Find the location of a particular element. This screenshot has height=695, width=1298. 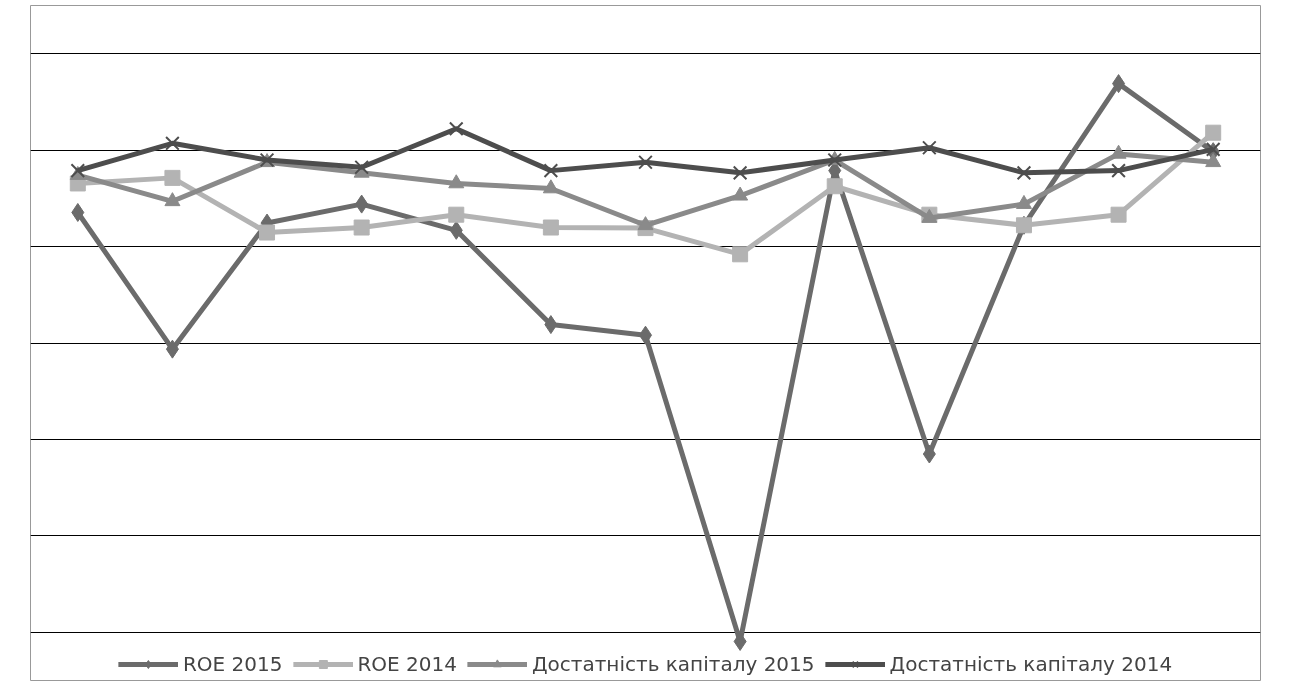

legend-label: ROE 2015 is located at coordinates (232, 664).